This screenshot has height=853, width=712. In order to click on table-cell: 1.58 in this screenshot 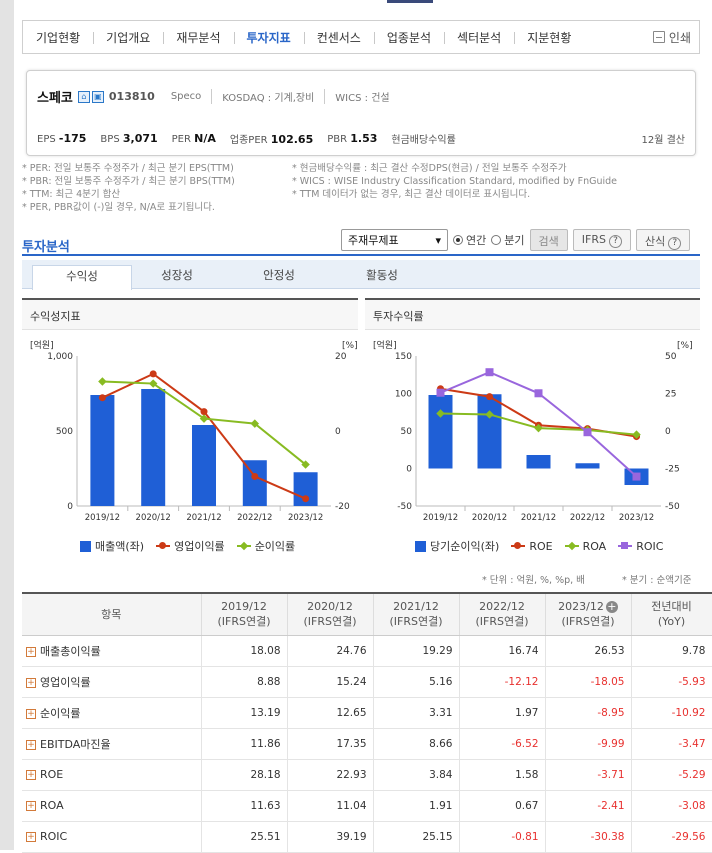, I will do `click(502, 775)`.